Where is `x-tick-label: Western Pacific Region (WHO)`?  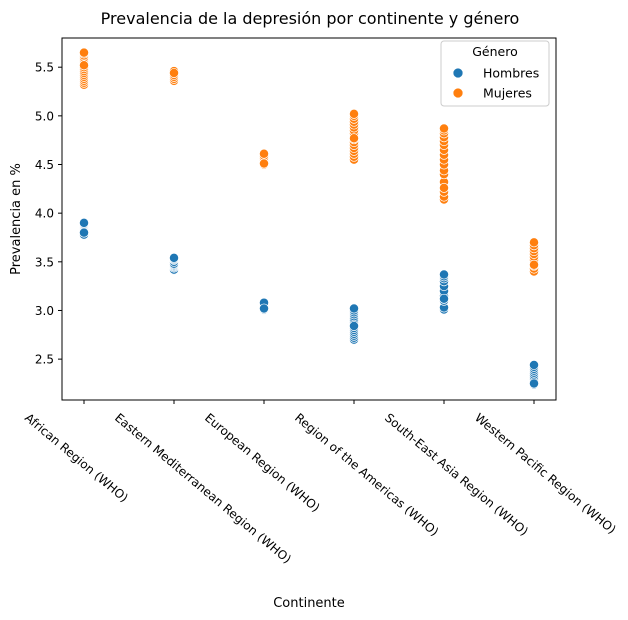 x-tick-label: Western Pacific Region (WHO) is located at coordinates (545, 474).